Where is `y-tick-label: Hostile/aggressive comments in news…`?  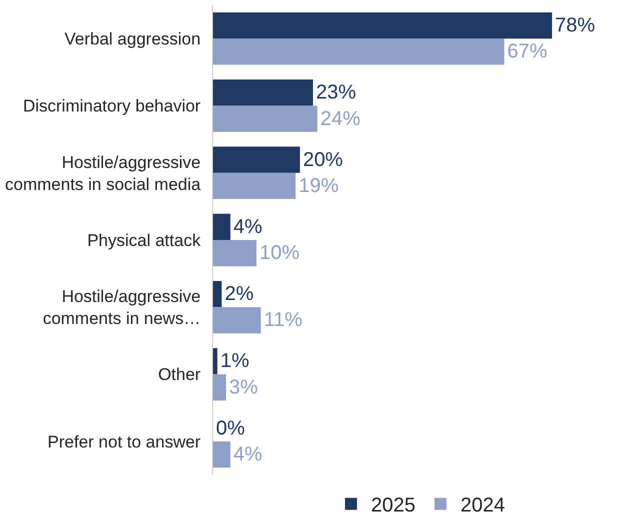 y-tick-label: Hostile/aggressive comments in news… is located at coordinates (121, 307).